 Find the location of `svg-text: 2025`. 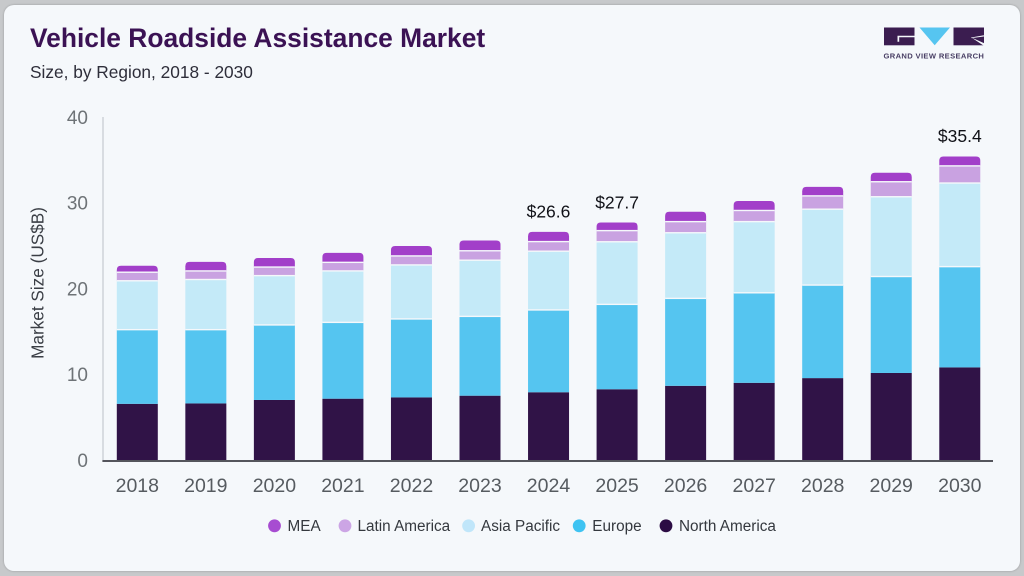

svg-text: 2025 is located at coordinates (617, 486).